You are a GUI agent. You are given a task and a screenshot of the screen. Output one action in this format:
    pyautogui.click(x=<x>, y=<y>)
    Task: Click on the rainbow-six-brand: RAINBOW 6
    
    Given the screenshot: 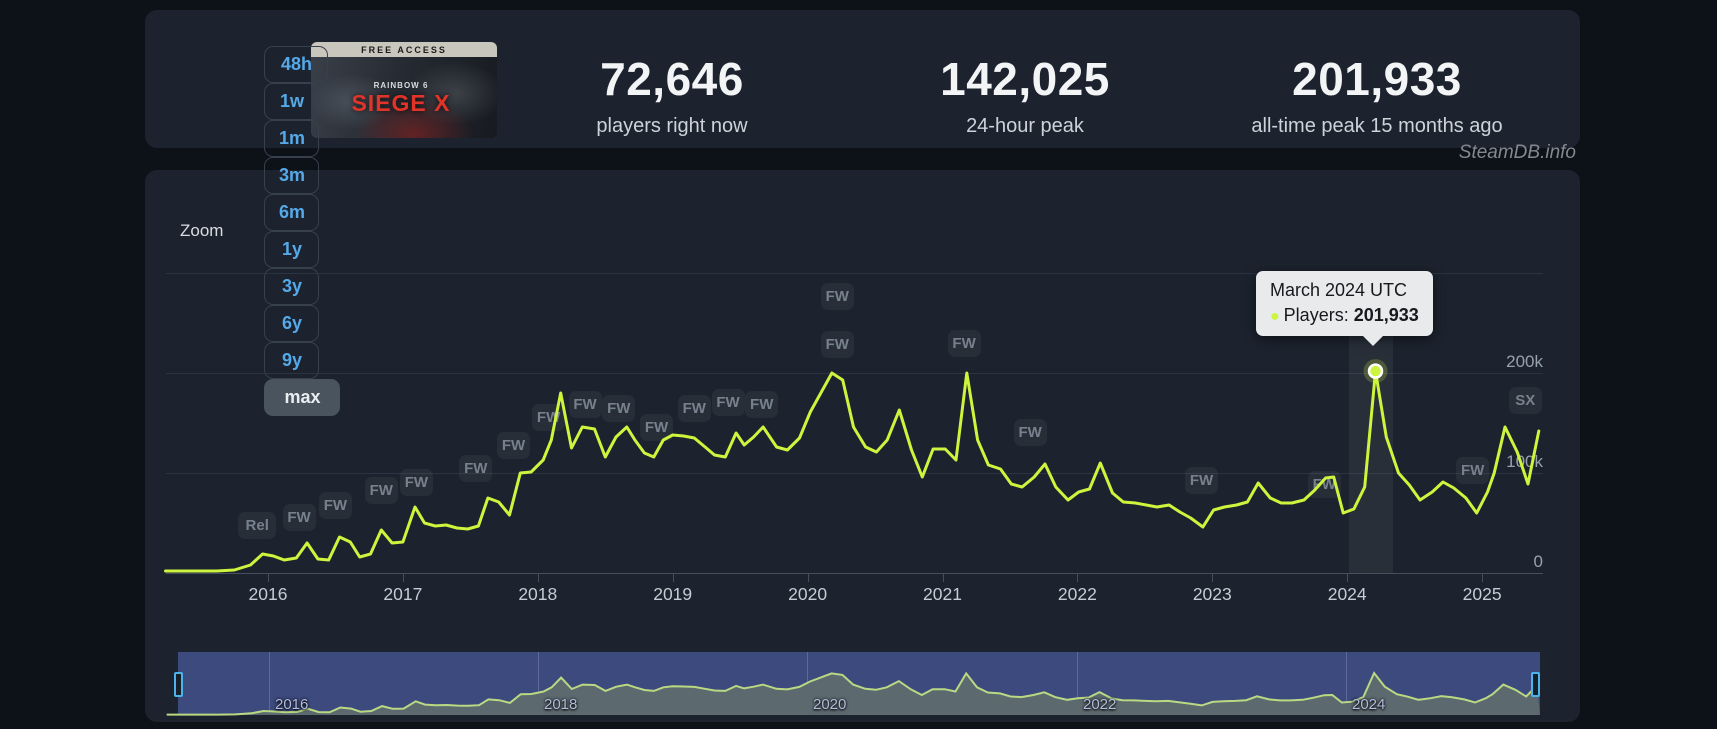 What is the action you would take?
    pyautogui.click(x=401, y=85)
    